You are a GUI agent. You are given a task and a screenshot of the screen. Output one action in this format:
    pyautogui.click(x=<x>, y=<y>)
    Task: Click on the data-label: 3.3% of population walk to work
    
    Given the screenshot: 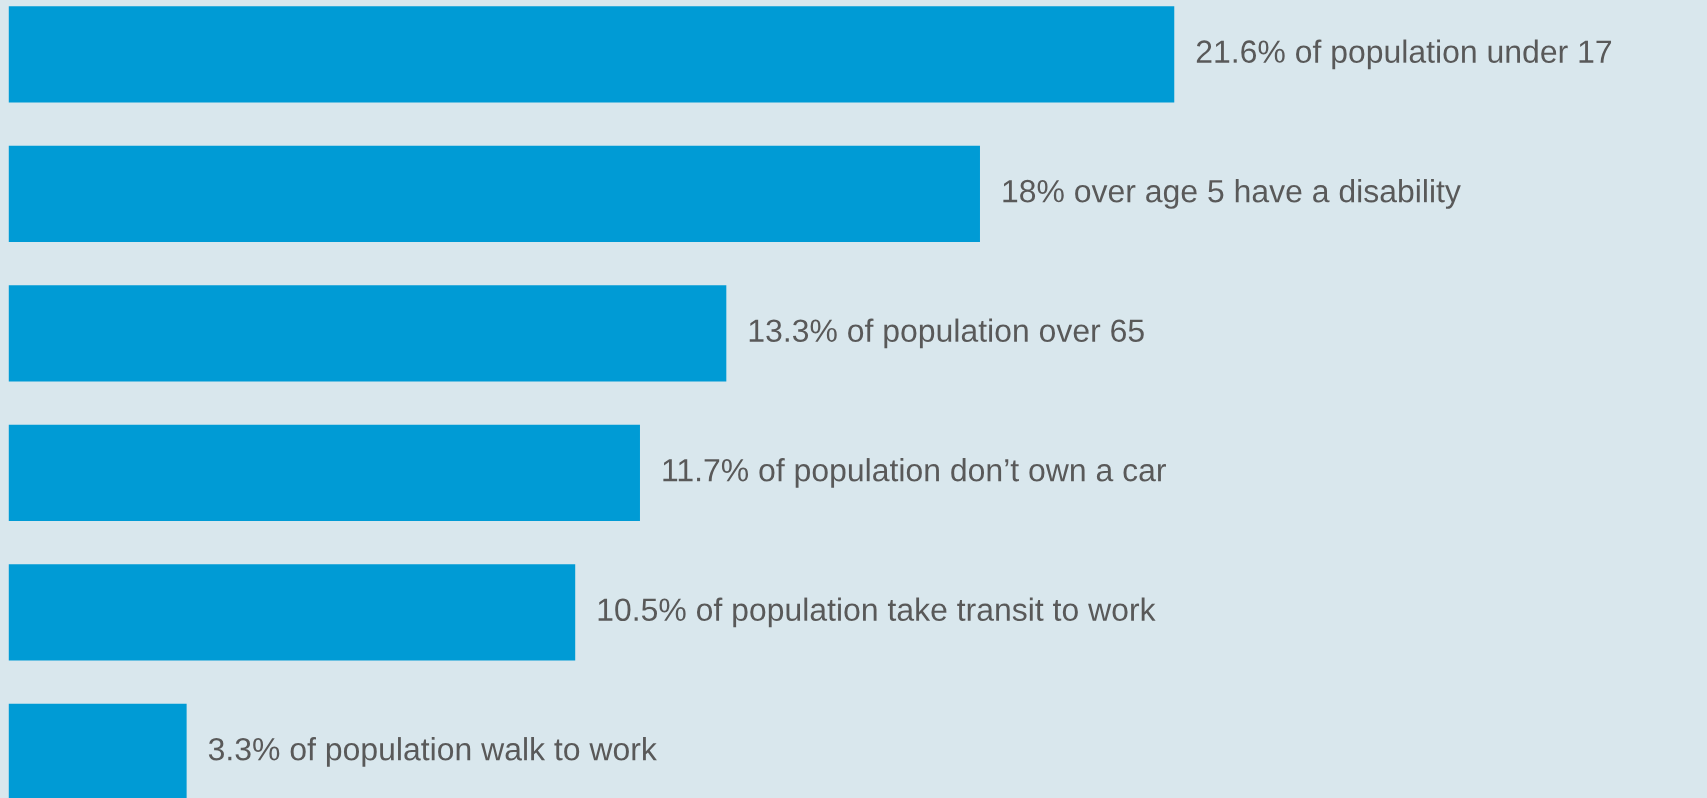 What is the action you would take?
    pyautogui.click(x=432, y=752)
    